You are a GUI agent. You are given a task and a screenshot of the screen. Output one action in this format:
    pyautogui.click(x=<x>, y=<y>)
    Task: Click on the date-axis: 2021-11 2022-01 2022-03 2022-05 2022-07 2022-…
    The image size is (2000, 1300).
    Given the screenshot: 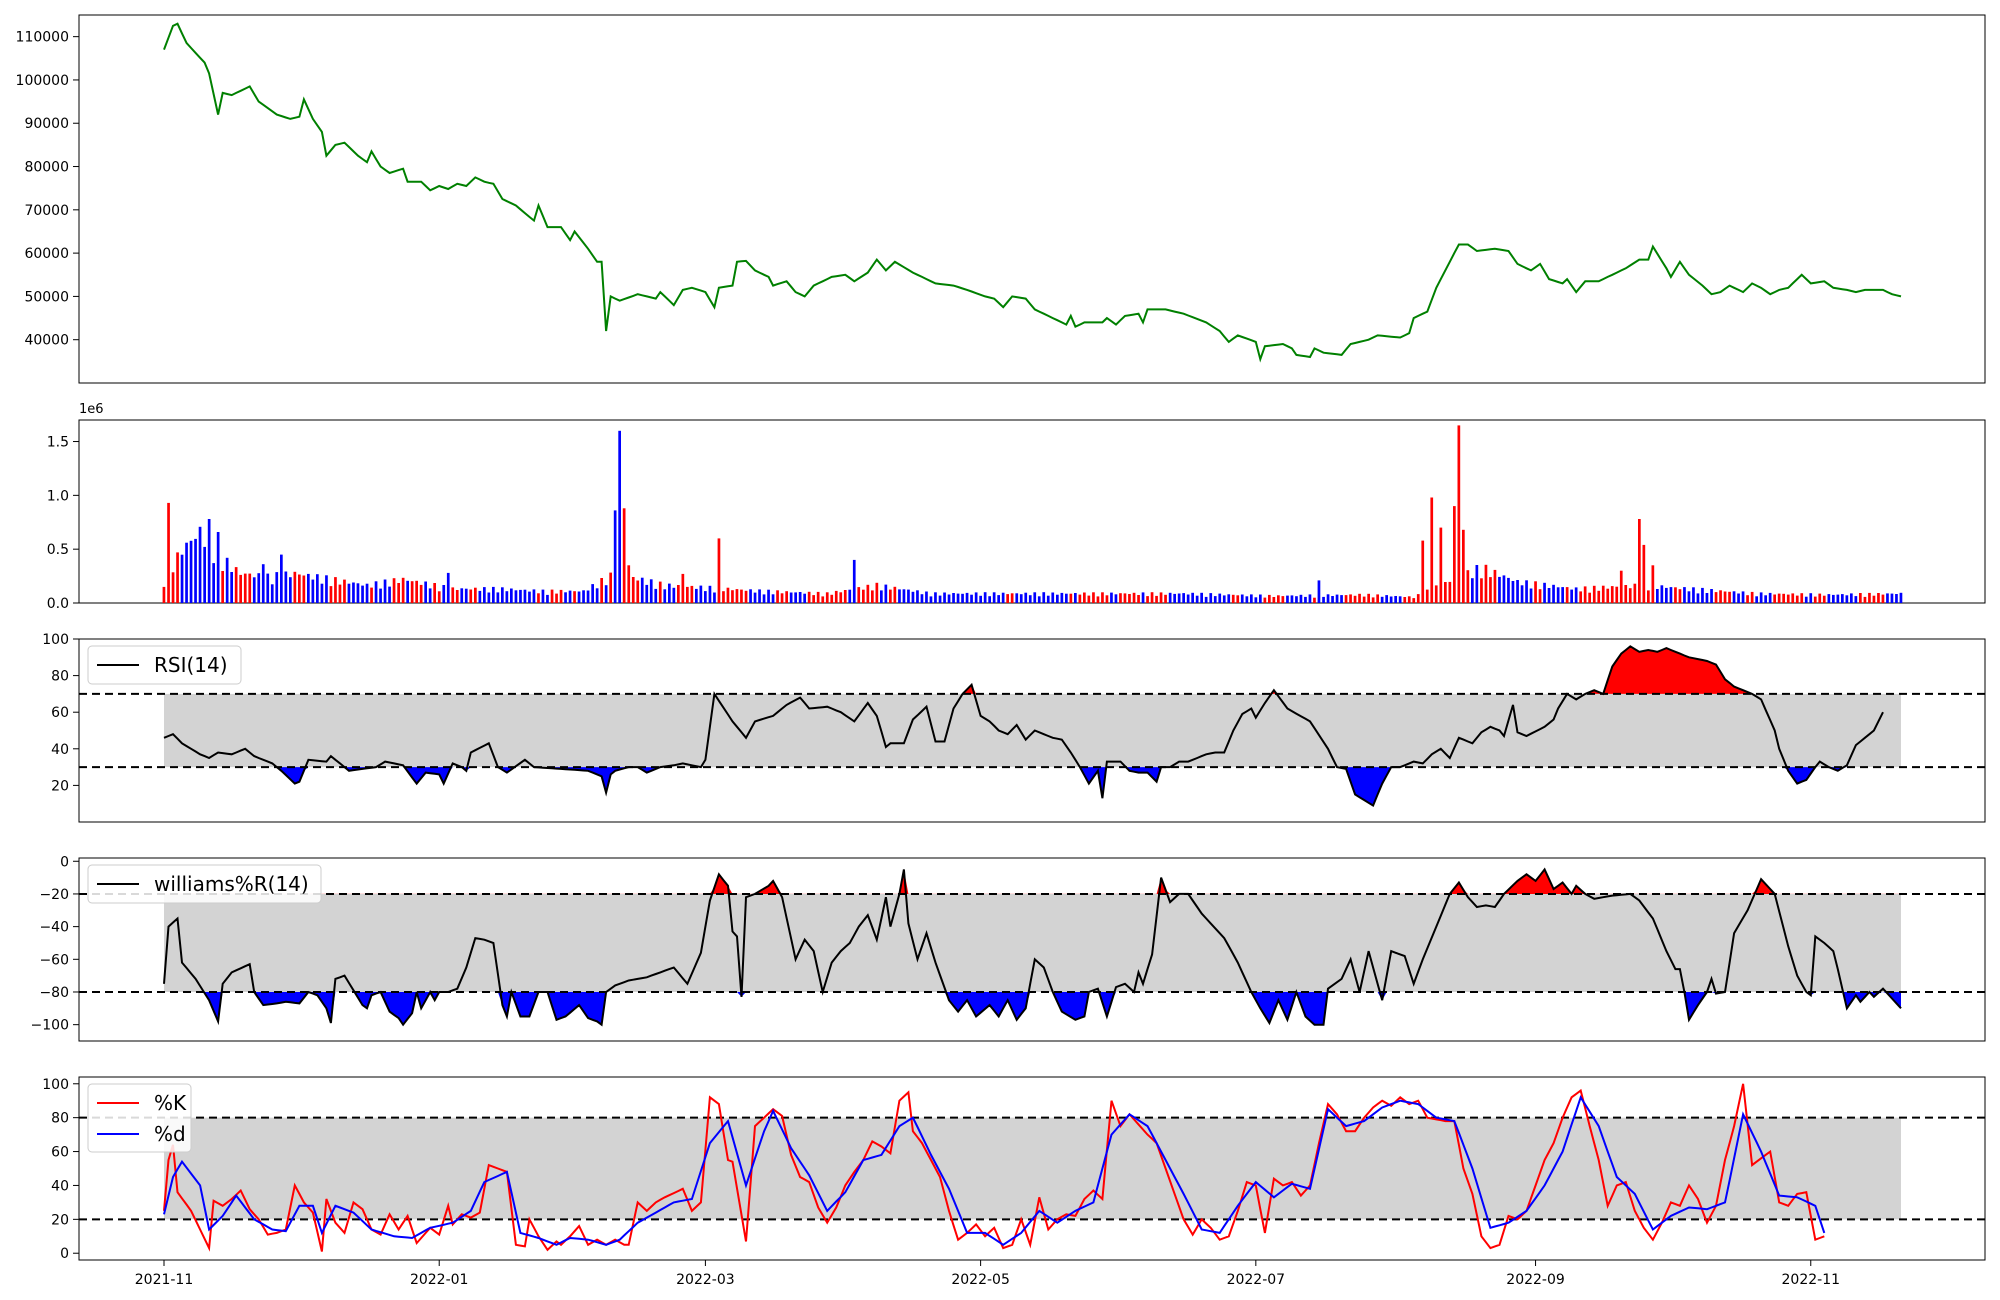 What is the action you would take?
    pyautogui.click(x=987, y=1274)
    